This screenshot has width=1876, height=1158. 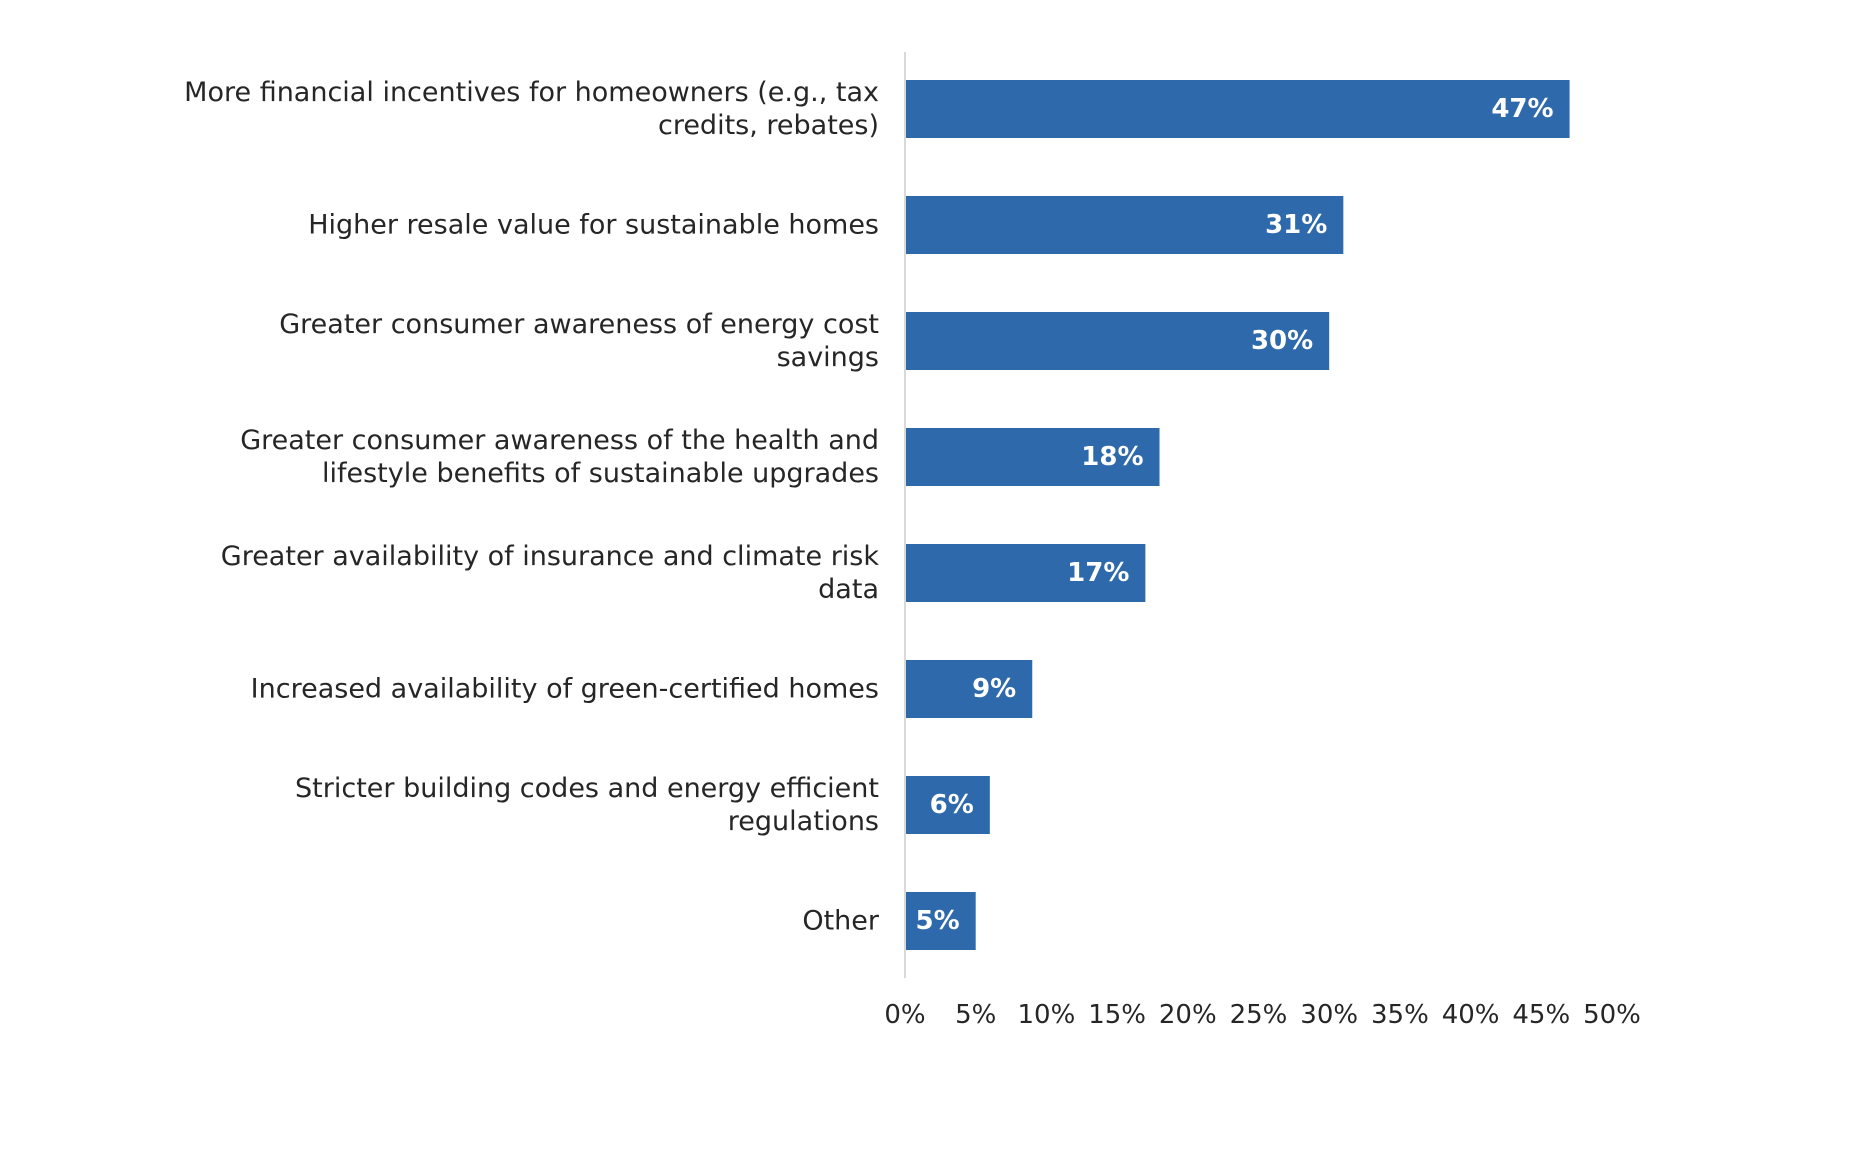 What do you see at coordinates (1259, 1015) in the screenshot?
I see `x-tick-label-5: 25%` at bounding box center [1259, 1015].